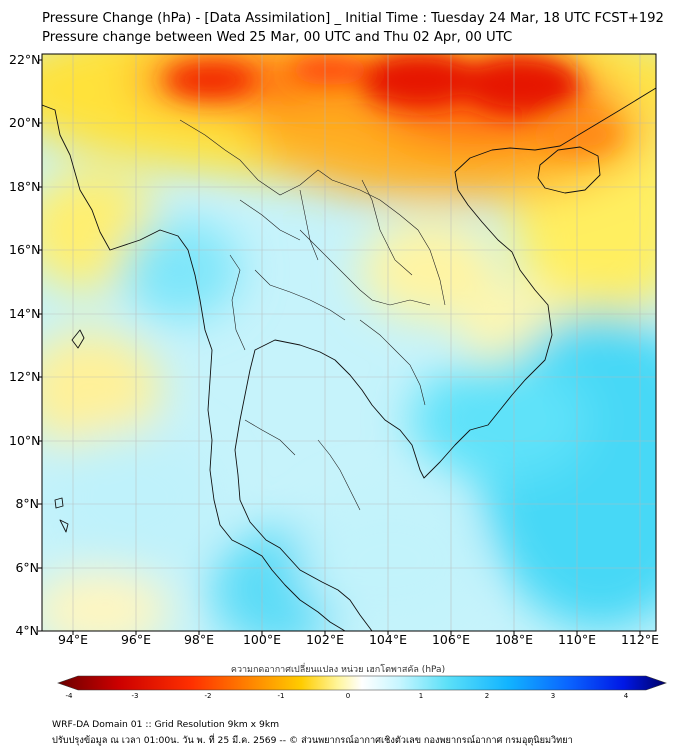  I want to click on lat-label-22: 22°N, so click(25, 59).